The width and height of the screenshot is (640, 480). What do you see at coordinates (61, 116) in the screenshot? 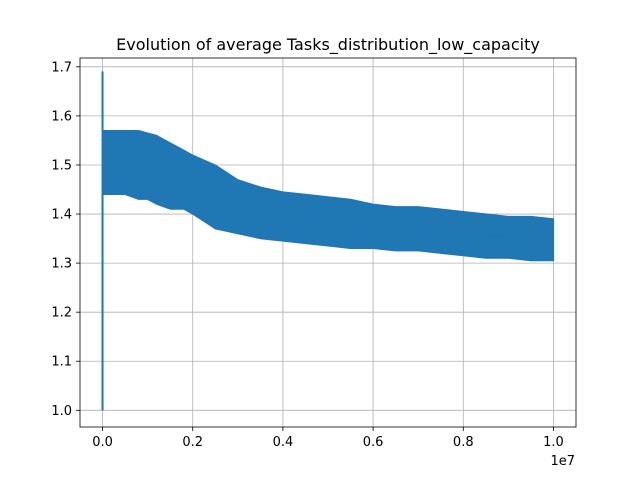
I see `y-tick-label: 1.6` at bounding box center [61, 116].